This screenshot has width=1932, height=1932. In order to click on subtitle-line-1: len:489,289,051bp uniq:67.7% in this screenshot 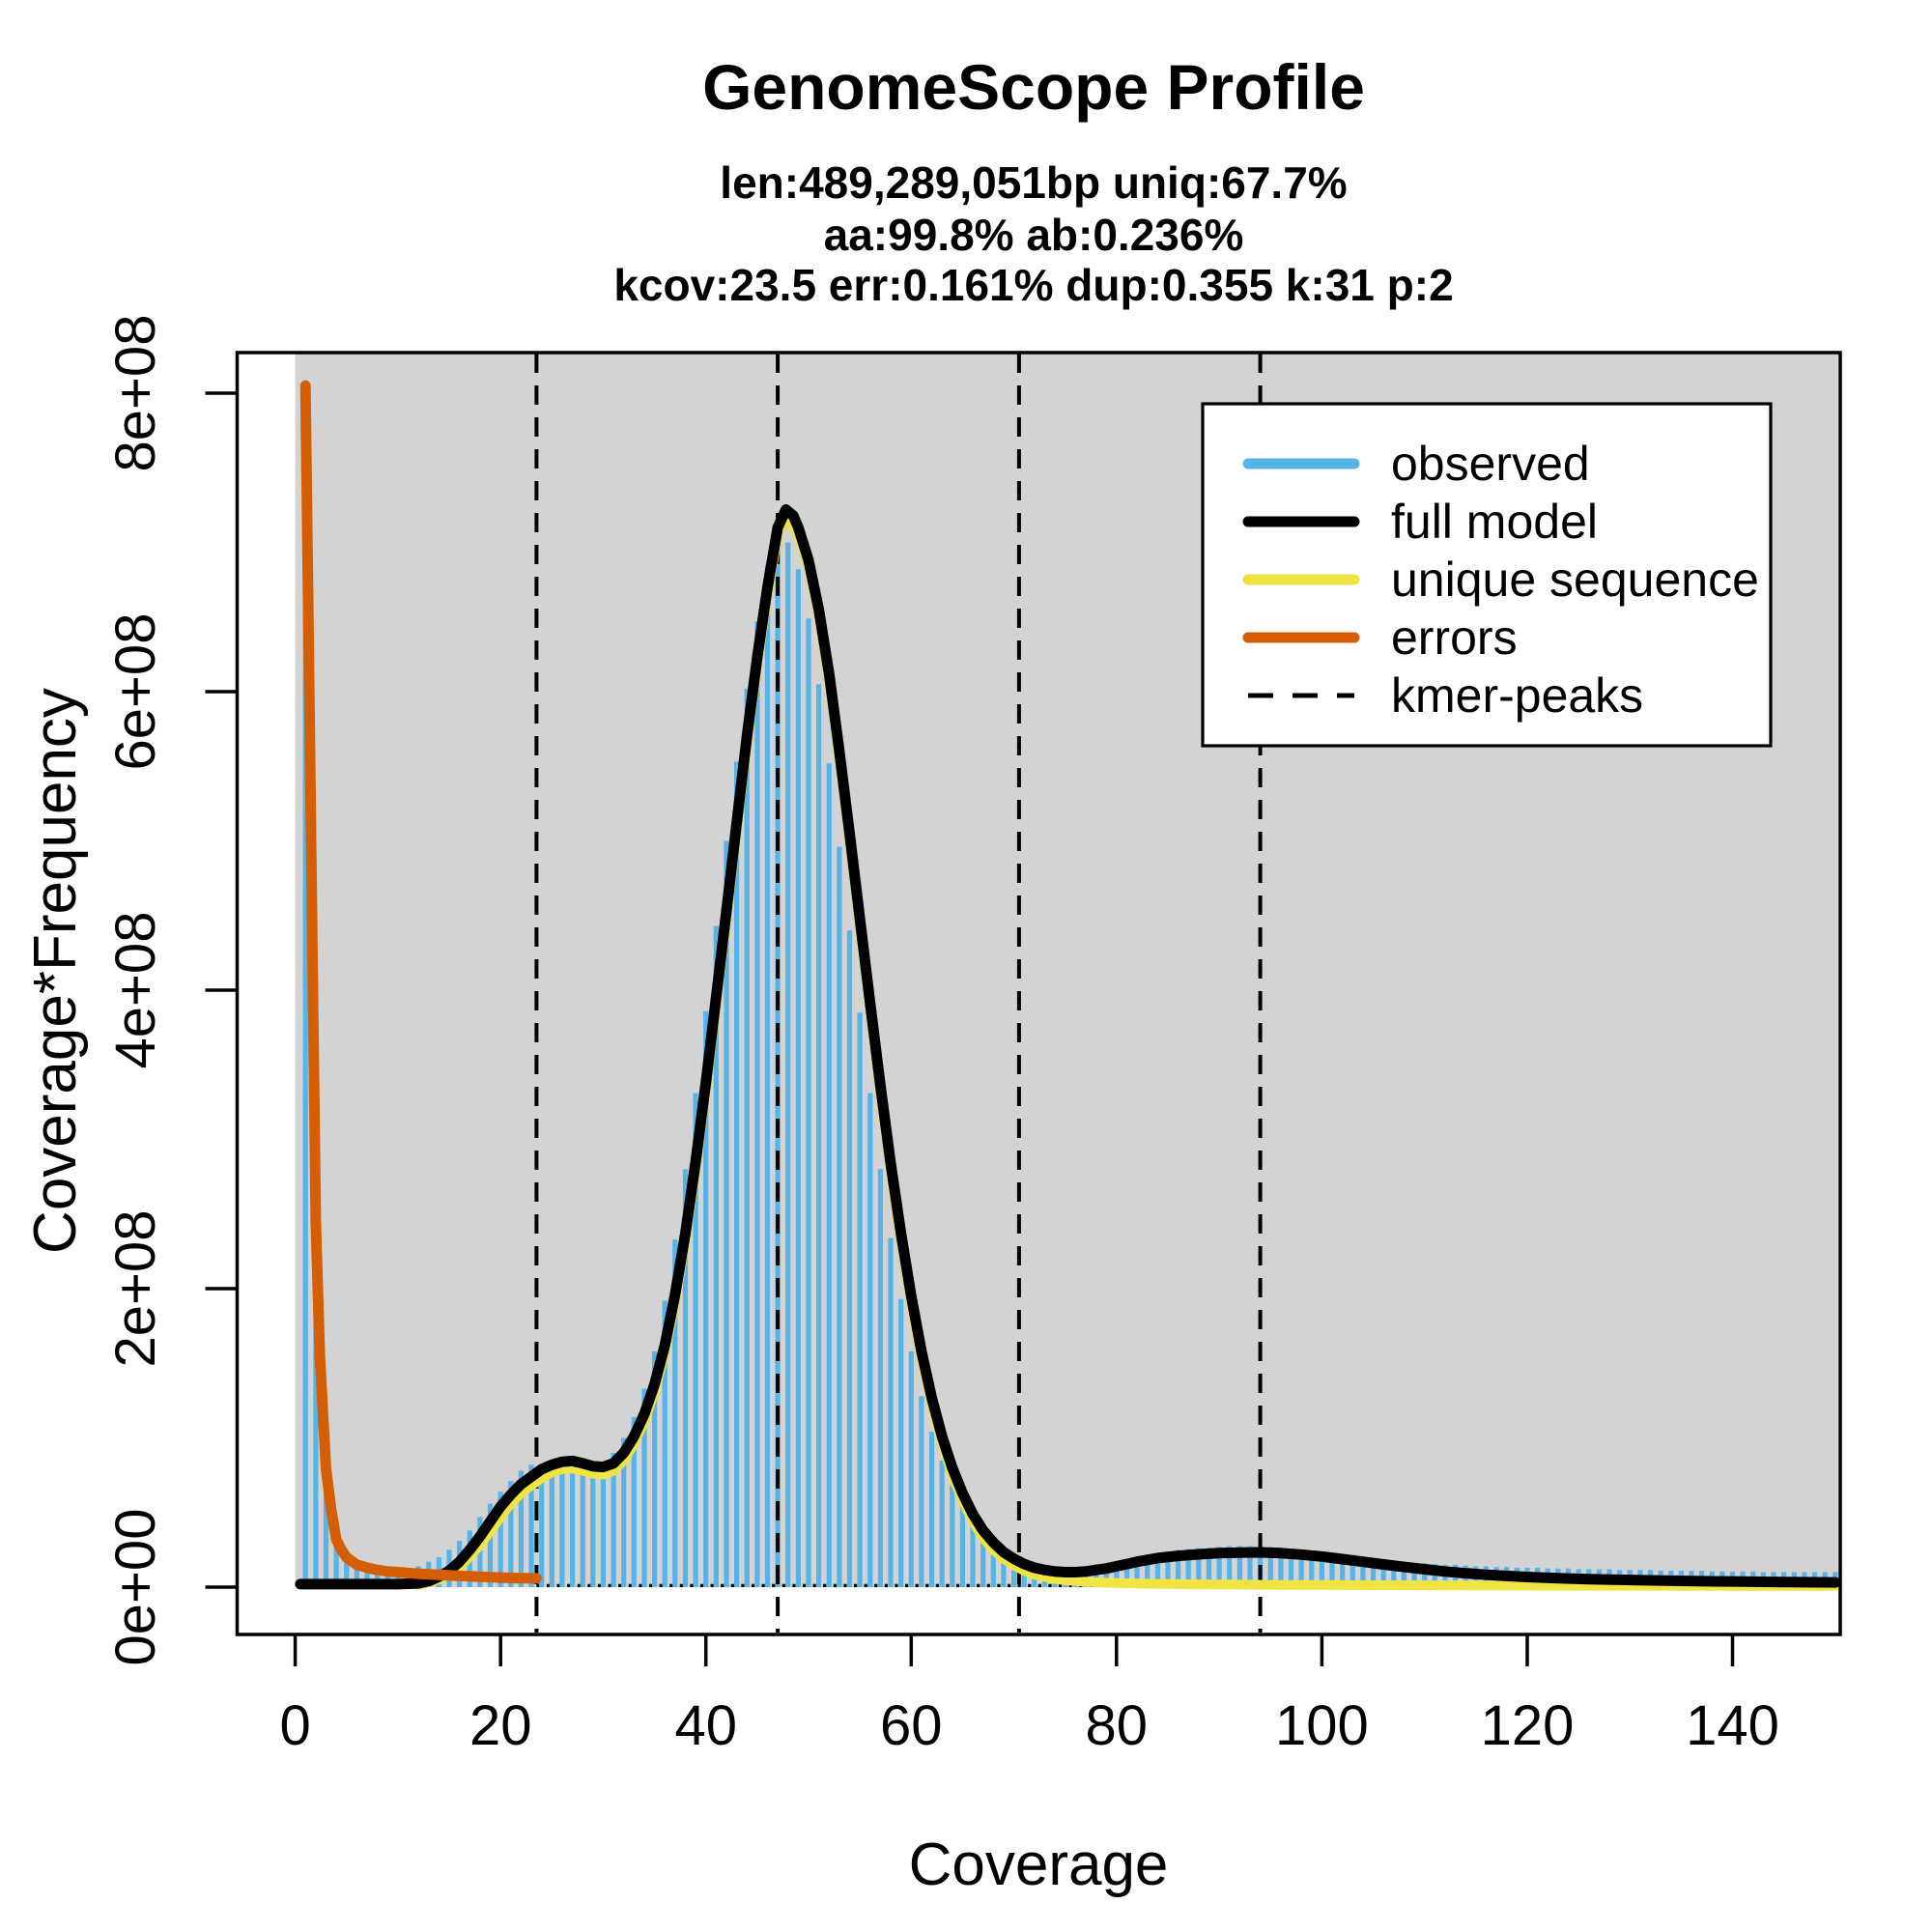, I will do `click(1034, 182)`.